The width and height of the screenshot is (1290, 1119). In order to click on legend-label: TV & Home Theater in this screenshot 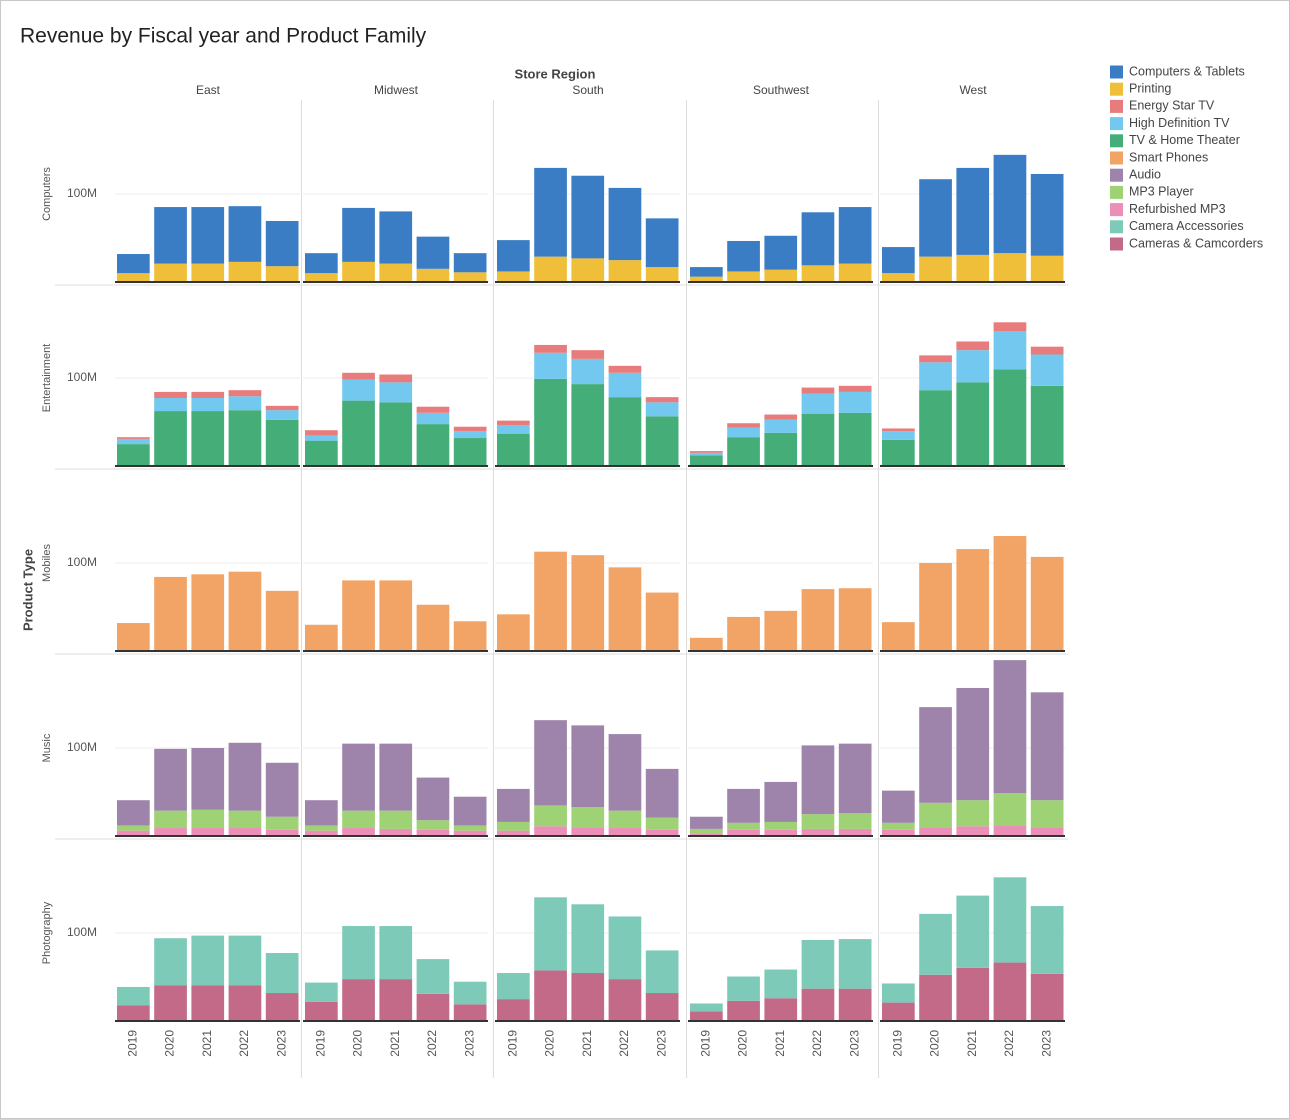, I will do `click(1184, 140)`.